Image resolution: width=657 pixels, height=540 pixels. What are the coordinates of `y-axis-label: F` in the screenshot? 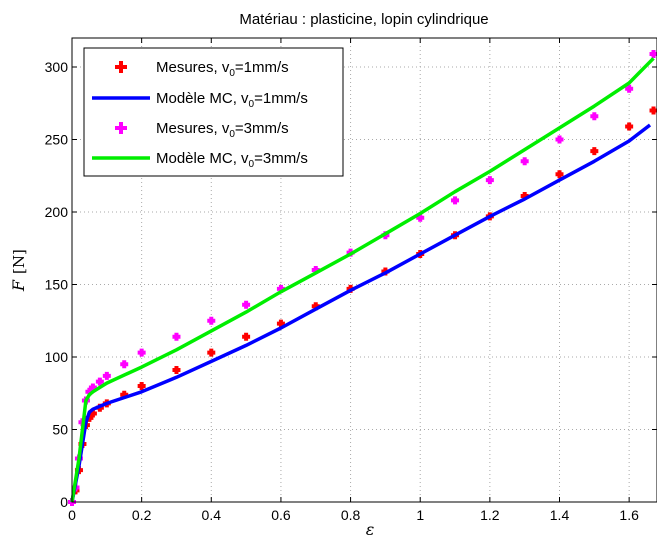 It's located at (18, 285).